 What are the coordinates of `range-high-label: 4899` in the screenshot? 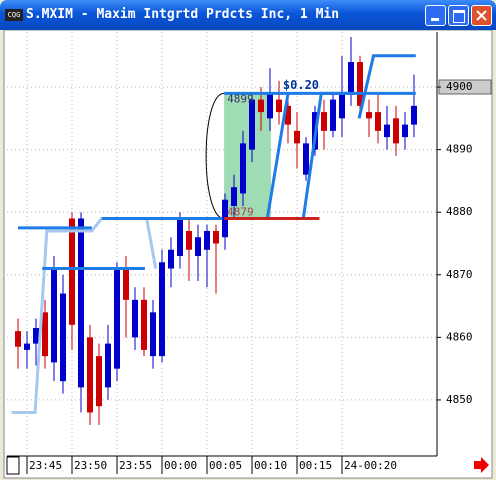 It's located at (240, 98).